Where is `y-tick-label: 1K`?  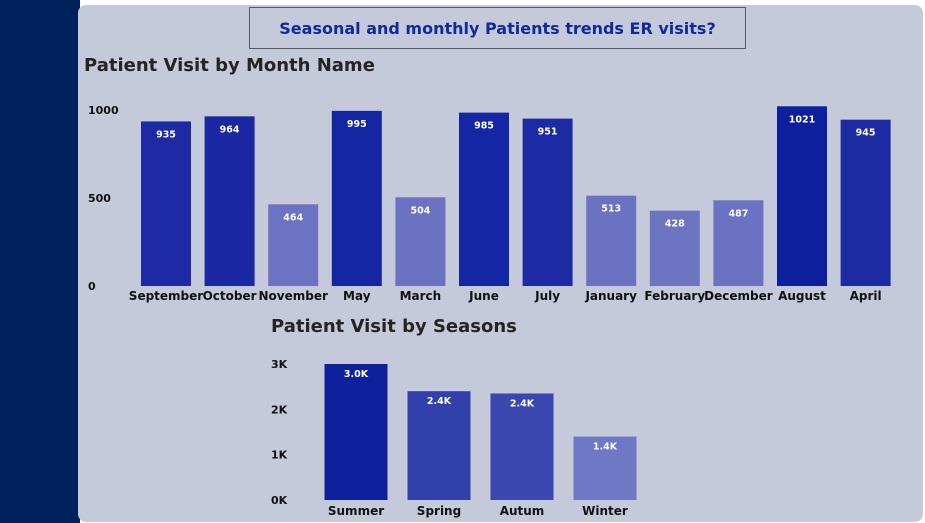 y-tick-label: 1K is located at coordinates (279, 455).